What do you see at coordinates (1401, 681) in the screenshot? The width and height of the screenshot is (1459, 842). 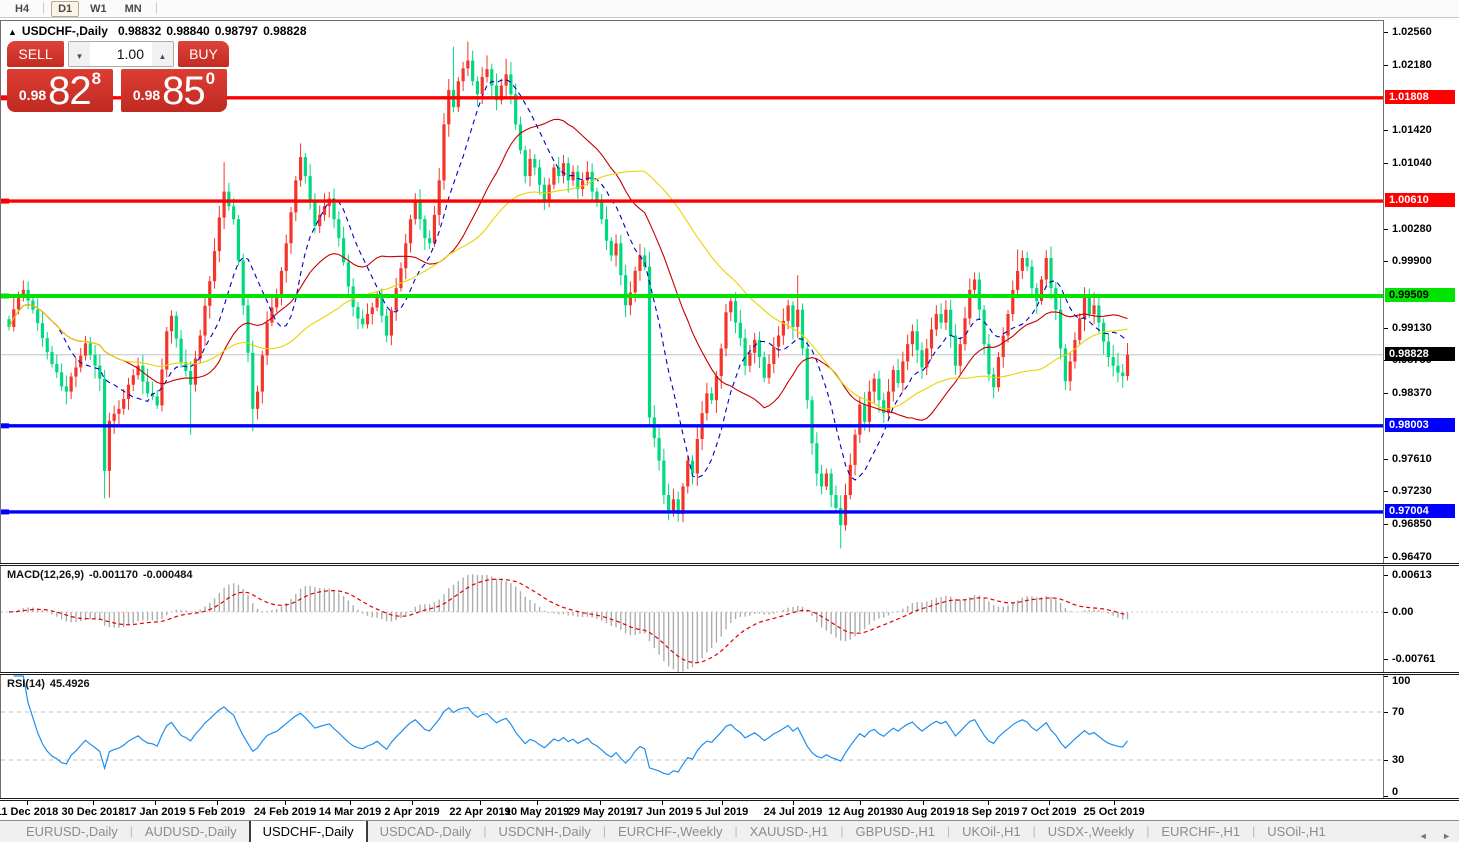 I see `axis-tick-label: 100` at bounding box center [1401, 681].